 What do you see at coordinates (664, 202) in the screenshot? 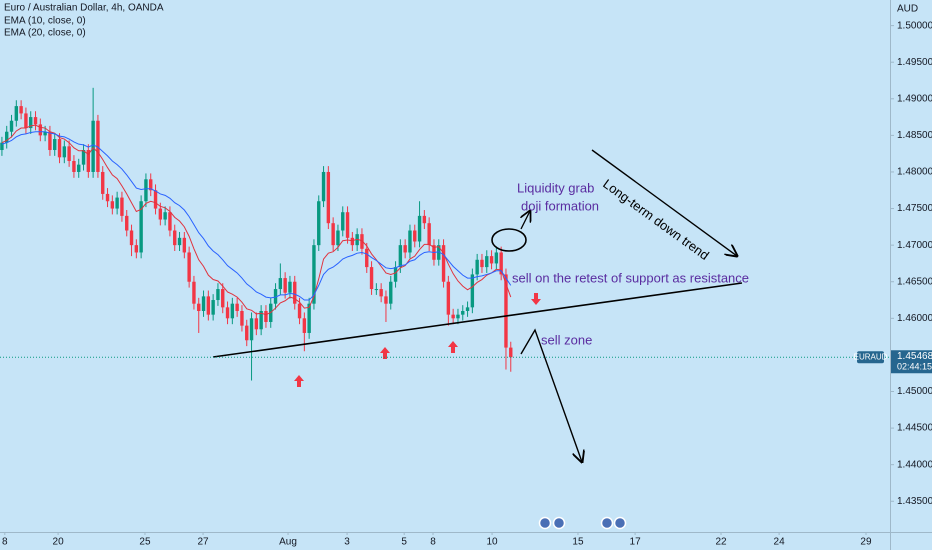
I see `trend-arrow` at bounding box center [664, 202].